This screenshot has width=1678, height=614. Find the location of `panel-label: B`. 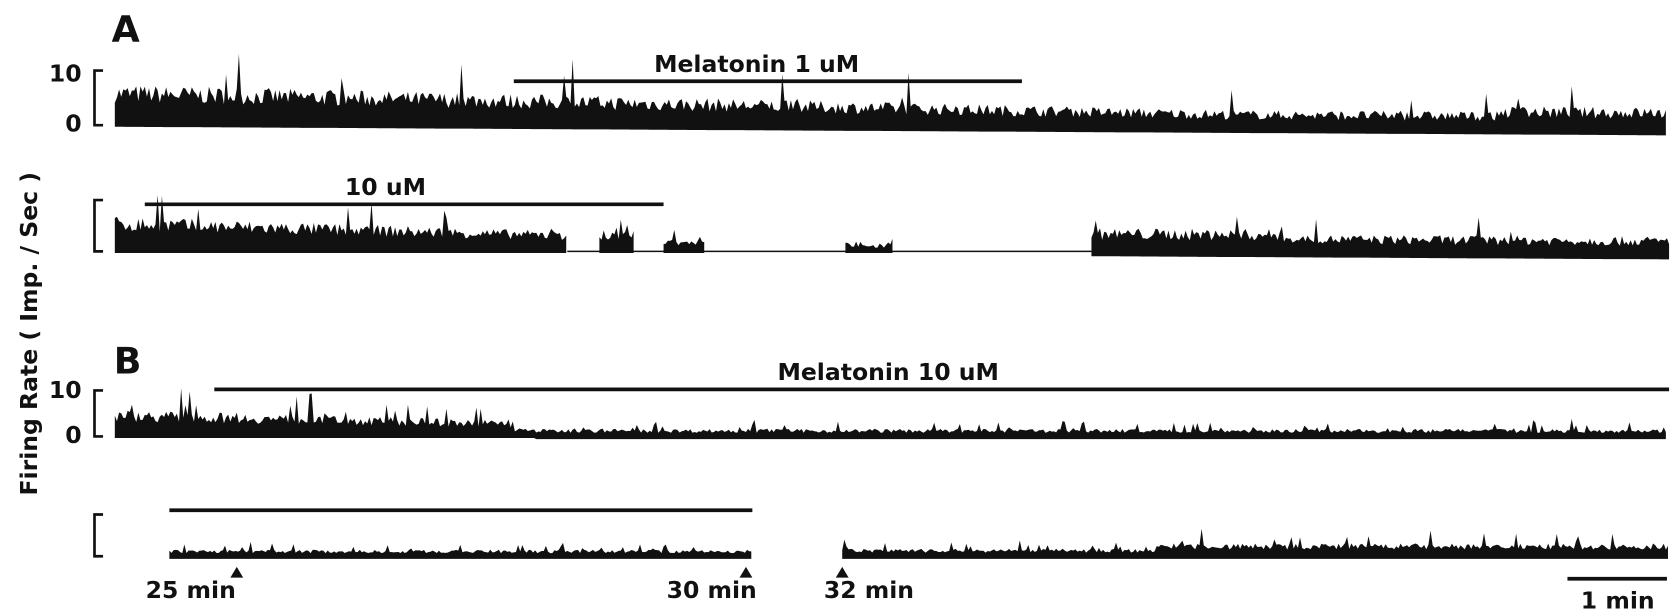

panel-label: B is located at coordinates (128, 361).